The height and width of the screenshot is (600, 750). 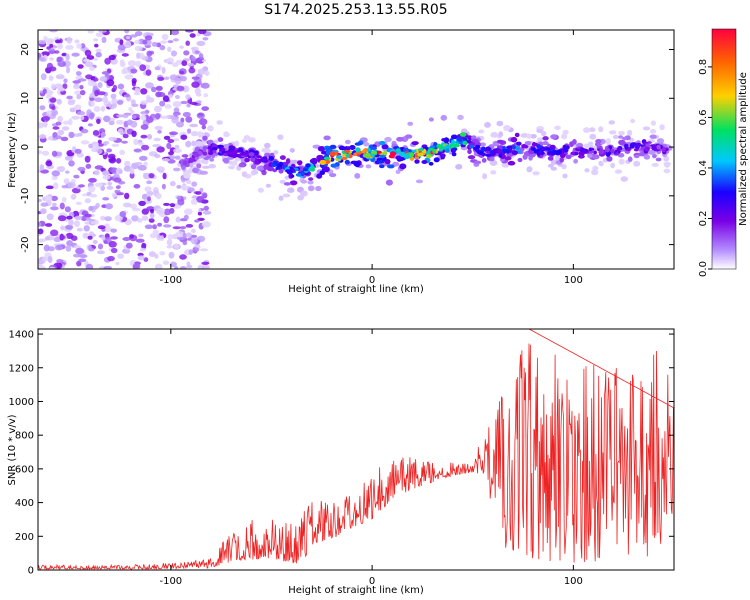 I want to click on colorbar-tick-label: 0.0, so click(x=703, y=269).